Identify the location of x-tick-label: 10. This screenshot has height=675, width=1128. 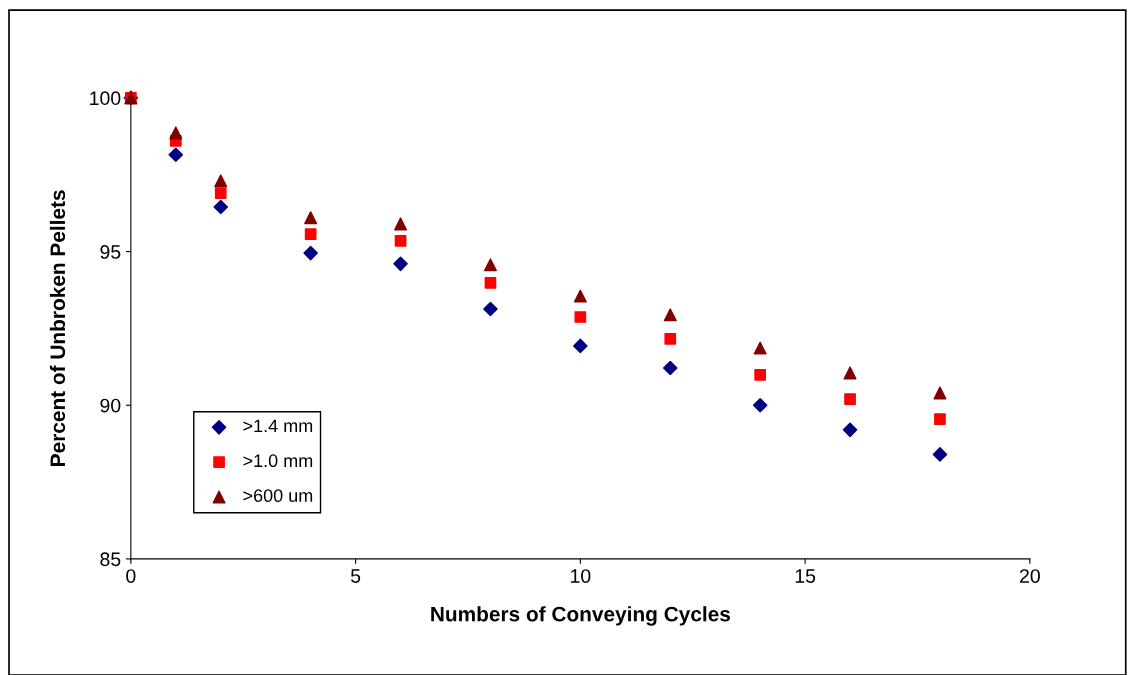
(581, 576).